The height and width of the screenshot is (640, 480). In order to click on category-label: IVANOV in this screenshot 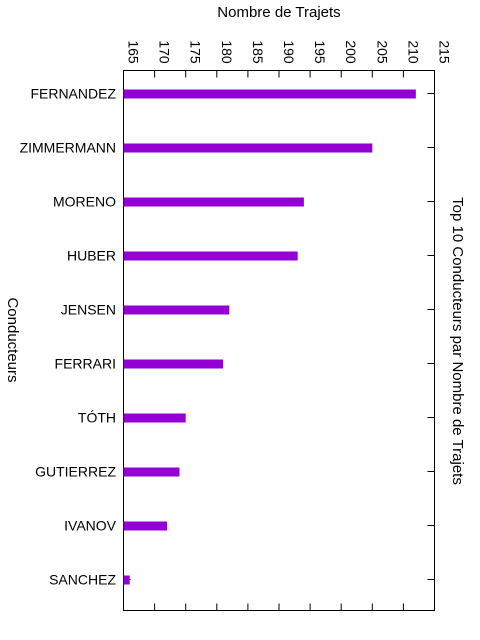, I will do `click(90, 526)`.